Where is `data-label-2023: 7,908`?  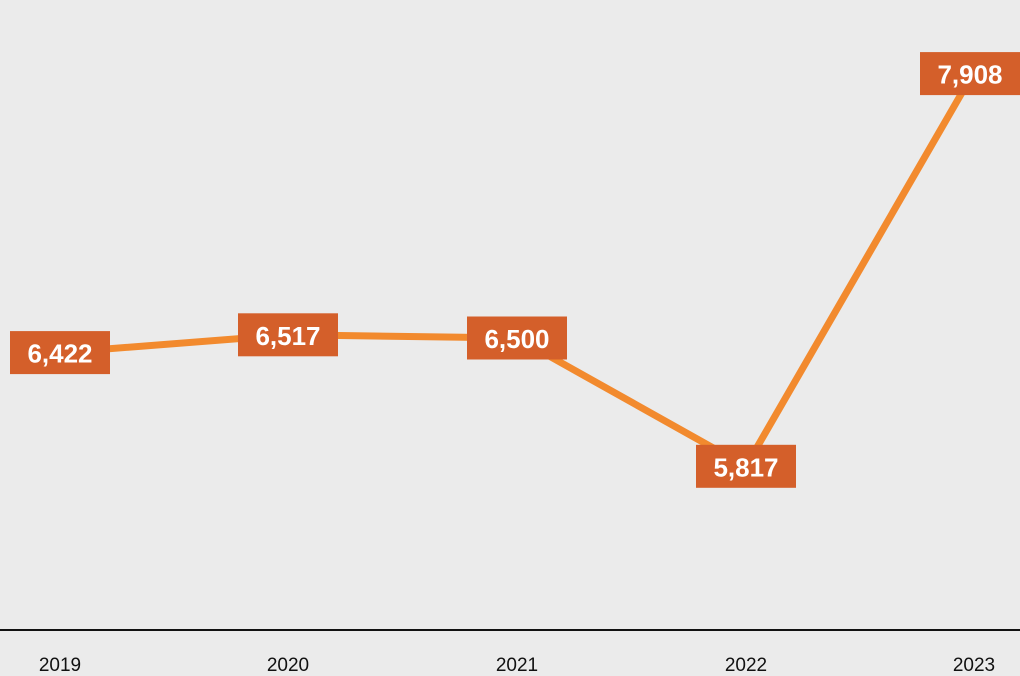
data-label-2023: 7,908 is located at coordinates (969, 75).